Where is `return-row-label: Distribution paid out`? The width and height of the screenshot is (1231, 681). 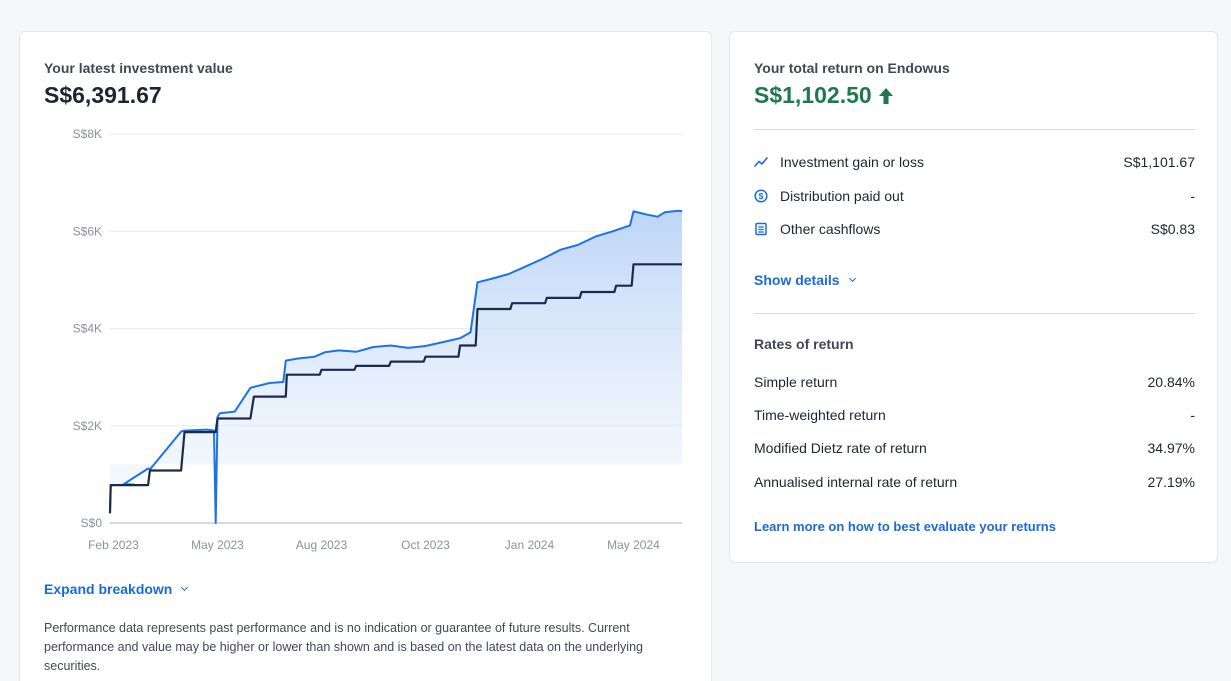
return-row-label: Distribution paid out is located at coordinates (842, 196).